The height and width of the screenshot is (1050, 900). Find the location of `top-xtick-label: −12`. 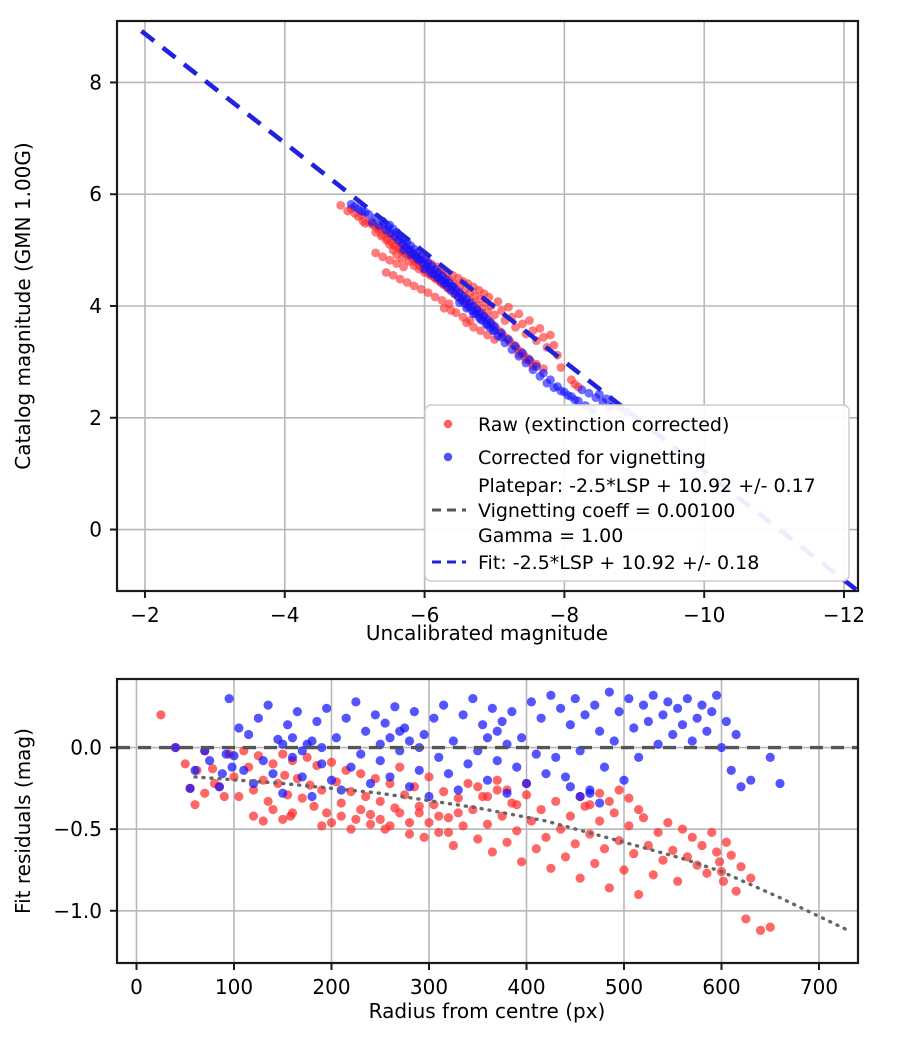

top-xtick-label: −12 is located at coordinates (844, 615).